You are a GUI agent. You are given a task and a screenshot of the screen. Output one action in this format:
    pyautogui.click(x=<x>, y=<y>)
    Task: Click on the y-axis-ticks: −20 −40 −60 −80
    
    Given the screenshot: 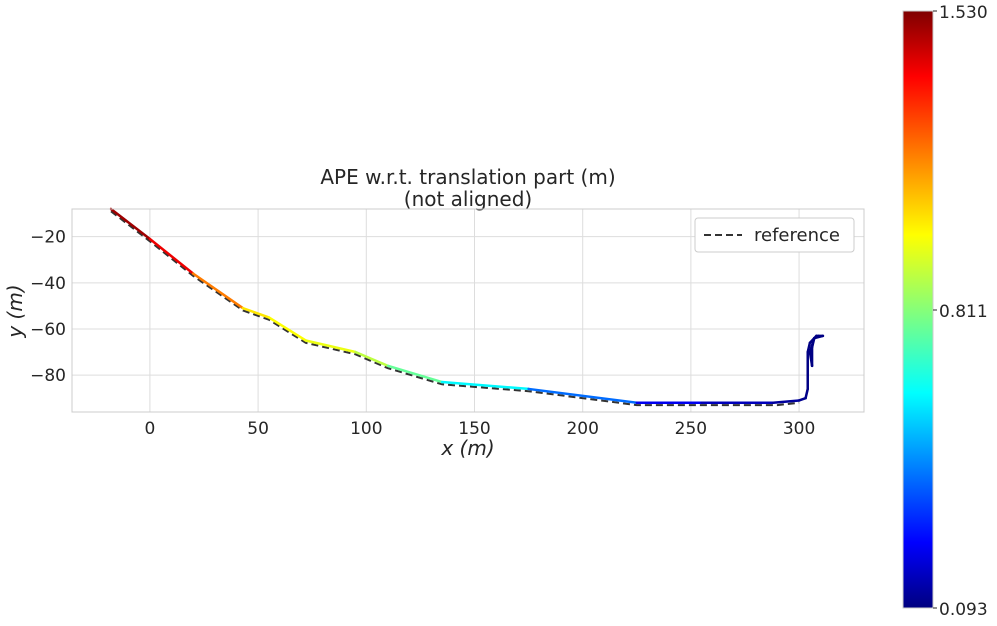 What is the action you would take?
    pyautogui.click(x=48, y=307)
    